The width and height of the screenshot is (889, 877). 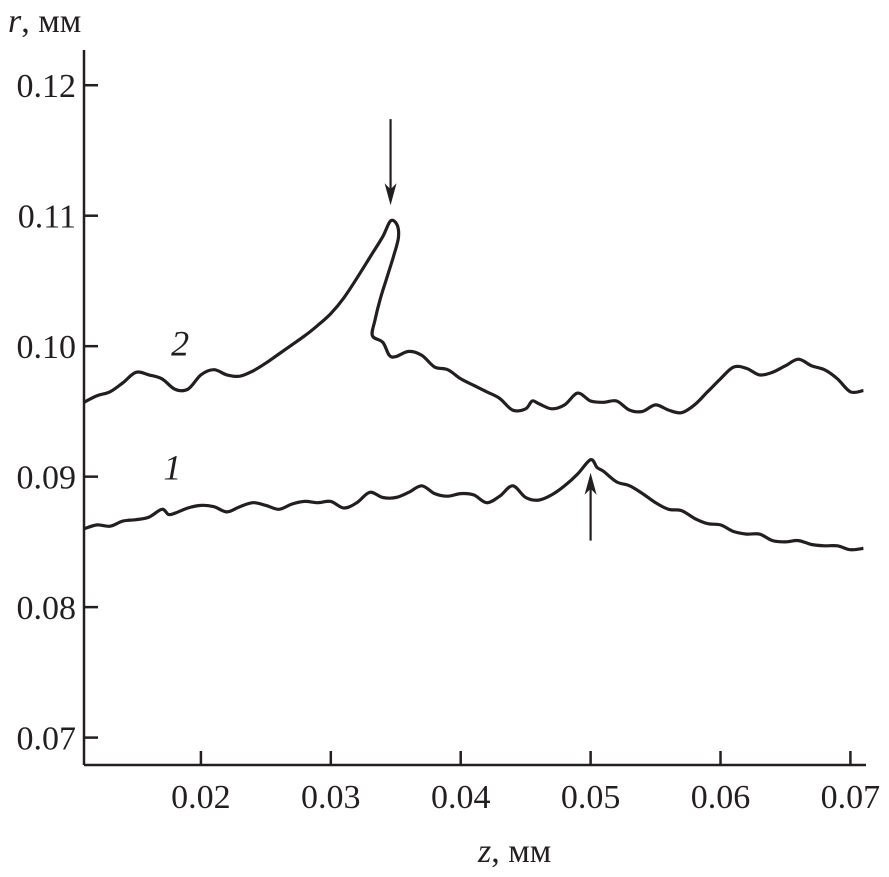 What do you see at coordinates (490, 330) in the screenshot?
I see `annotations` at bounding box center [490, 330].